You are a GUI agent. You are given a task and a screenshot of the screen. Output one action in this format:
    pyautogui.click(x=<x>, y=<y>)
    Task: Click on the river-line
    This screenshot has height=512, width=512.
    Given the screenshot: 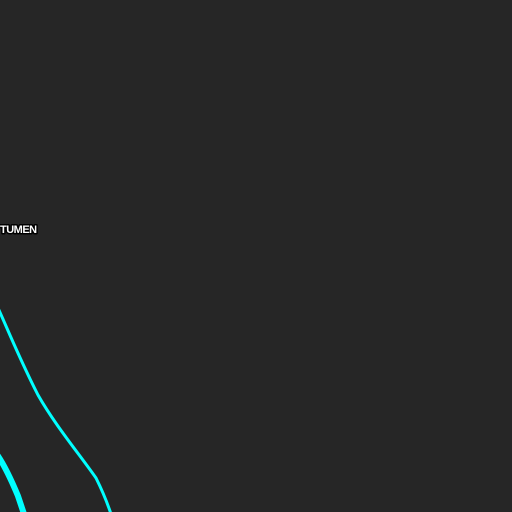 What is the action you would take?
    pyautogui.click(x=56, y=410)
    